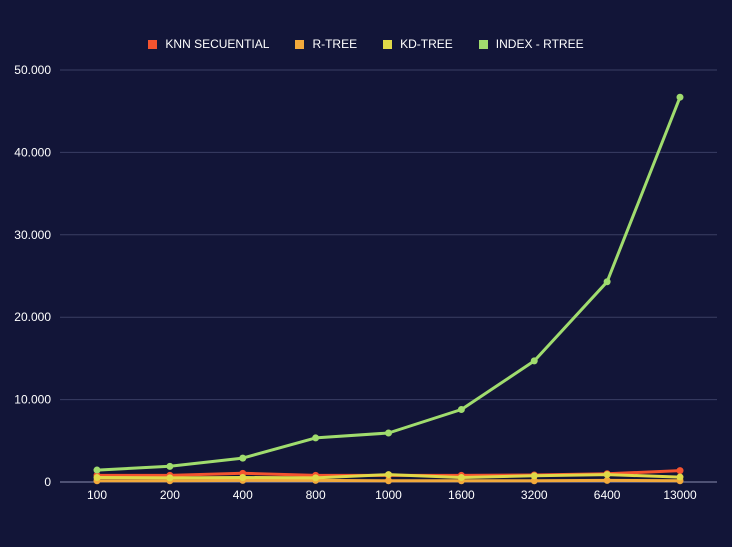  What do you see at coordinates (534, 495) in the screenshot?
I see `x-tick-label: 3200` at bounding box center [534, 495].